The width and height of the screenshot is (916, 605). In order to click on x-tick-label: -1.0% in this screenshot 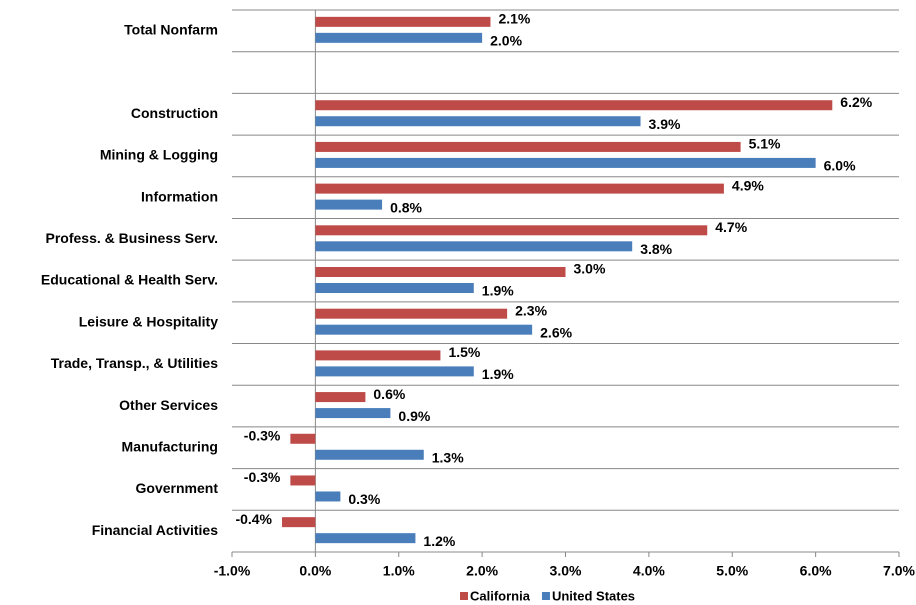, I will do `click(232, 571)`.